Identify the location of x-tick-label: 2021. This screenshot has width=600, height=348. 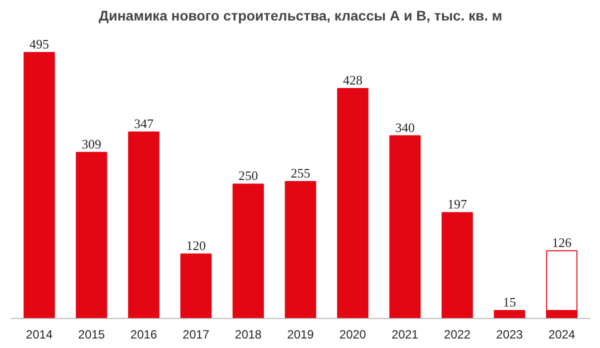
(405, 335).